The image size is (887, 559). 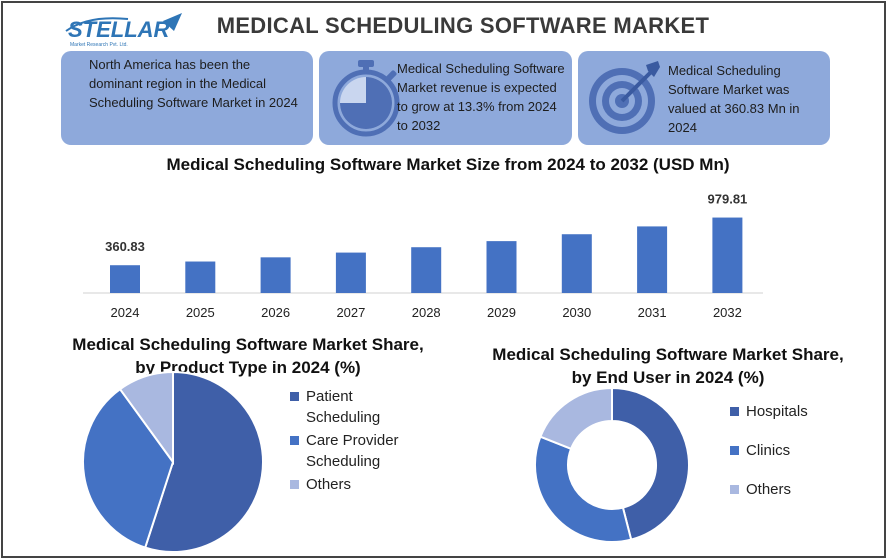 I want to click on x-tick-label: 2027, so click(x=350, y=312).